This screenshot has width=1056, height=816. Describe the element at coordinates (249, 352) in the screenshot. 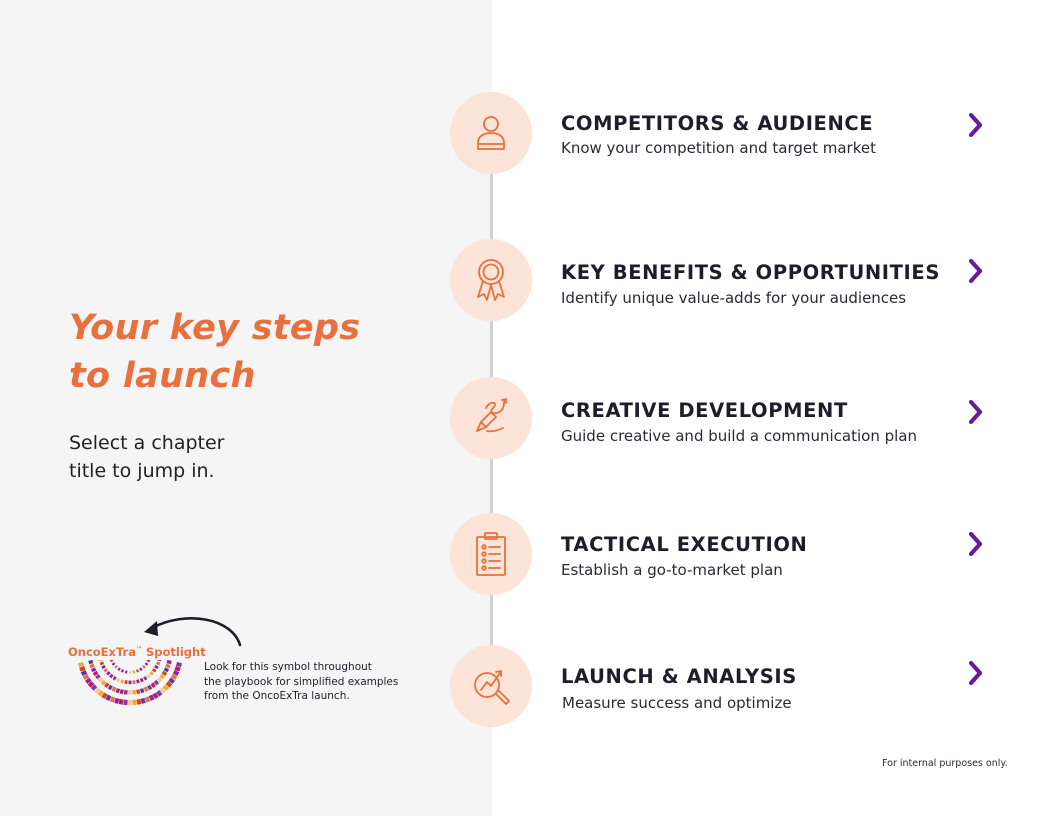

I see `page-title: Your key steps to launch` at that location.